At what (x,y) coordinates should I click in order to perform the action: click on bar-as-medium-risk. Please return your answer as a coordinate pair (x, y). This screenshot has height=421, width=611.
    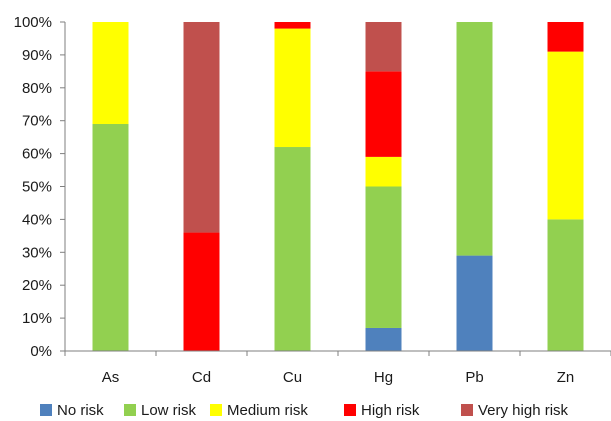
    Looking at the image, I should click on (110, 73).